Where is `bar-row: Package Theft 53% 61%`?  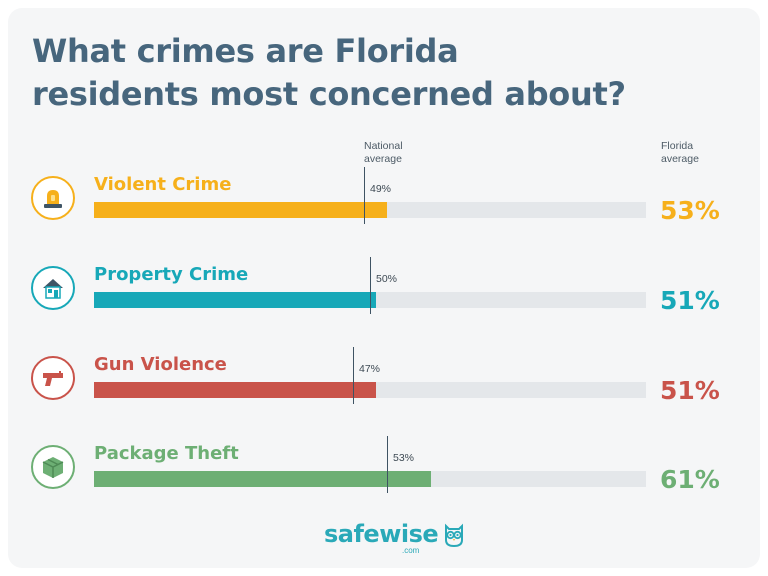 bar-row: Package Theft 53% 61% is located at coordinates (384, 473).